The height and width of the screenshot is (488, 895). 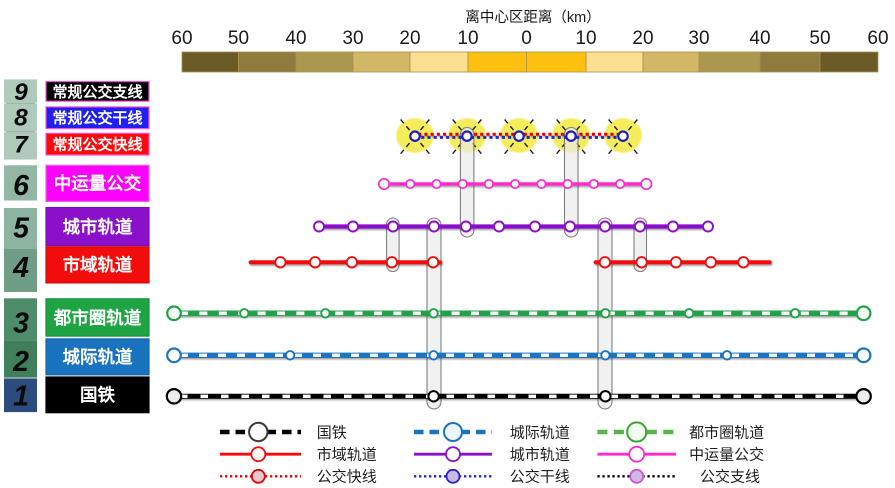 I want to click on svg-text: 9, so click(x=21, y=92).